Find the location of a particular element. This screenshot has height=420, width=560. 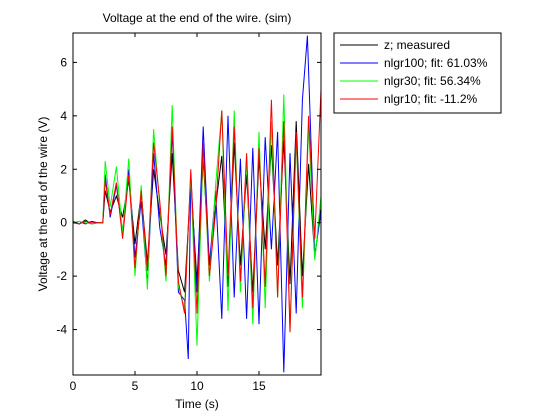

x-tick-label: 0 is located at coordinates (73, 386).